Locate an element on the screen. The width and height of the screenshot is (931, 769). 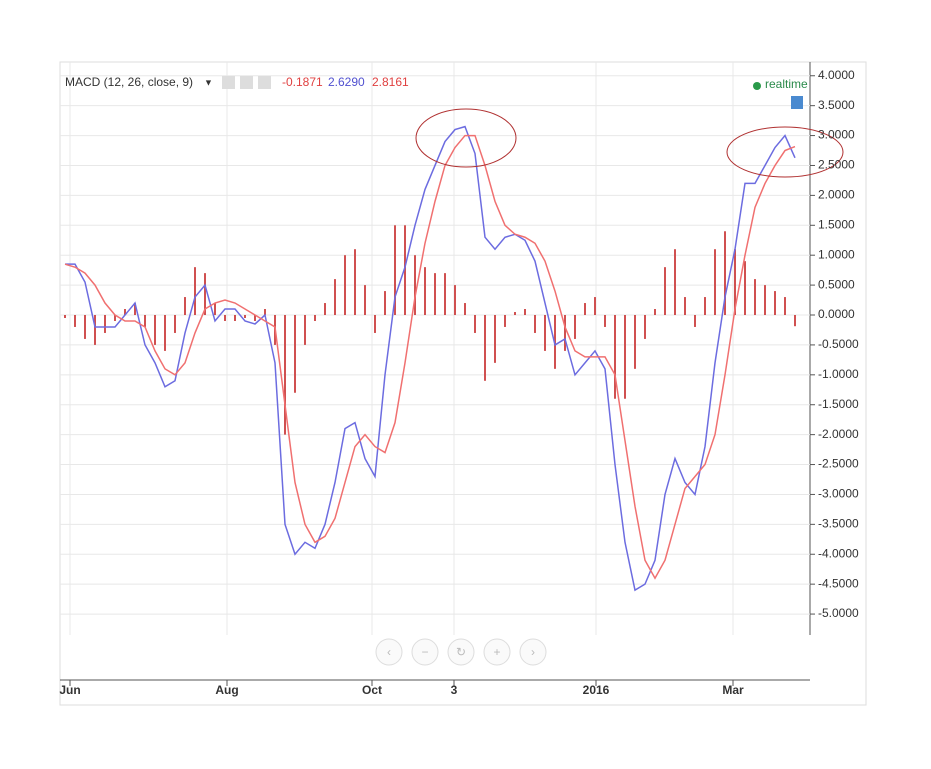
dropdown-icon: ▼ is located at coordinates (208, 82).